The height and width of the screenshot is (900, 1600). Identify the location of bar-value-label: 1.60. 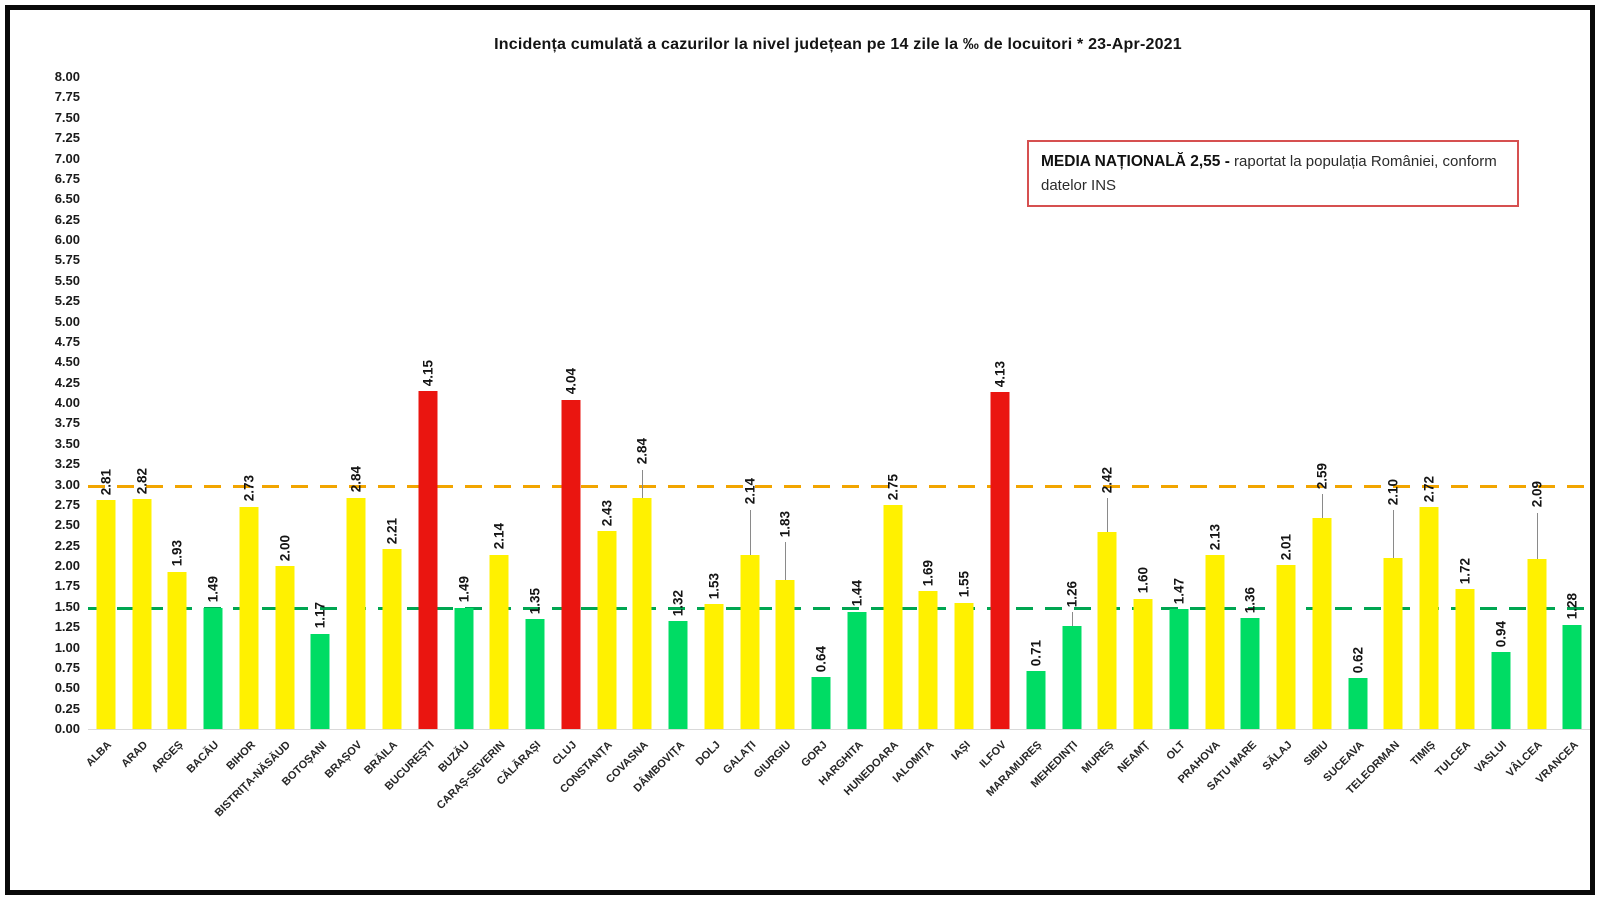
(1143, 580).